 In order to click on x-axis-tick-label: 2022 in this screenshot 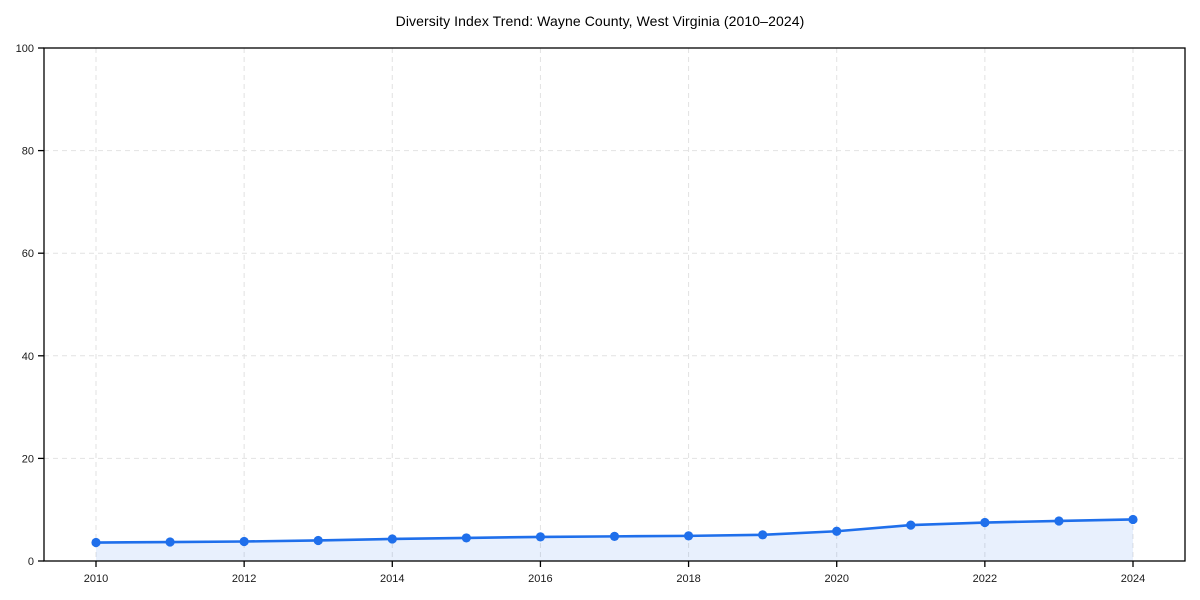, I will do `click(985, 579)`.